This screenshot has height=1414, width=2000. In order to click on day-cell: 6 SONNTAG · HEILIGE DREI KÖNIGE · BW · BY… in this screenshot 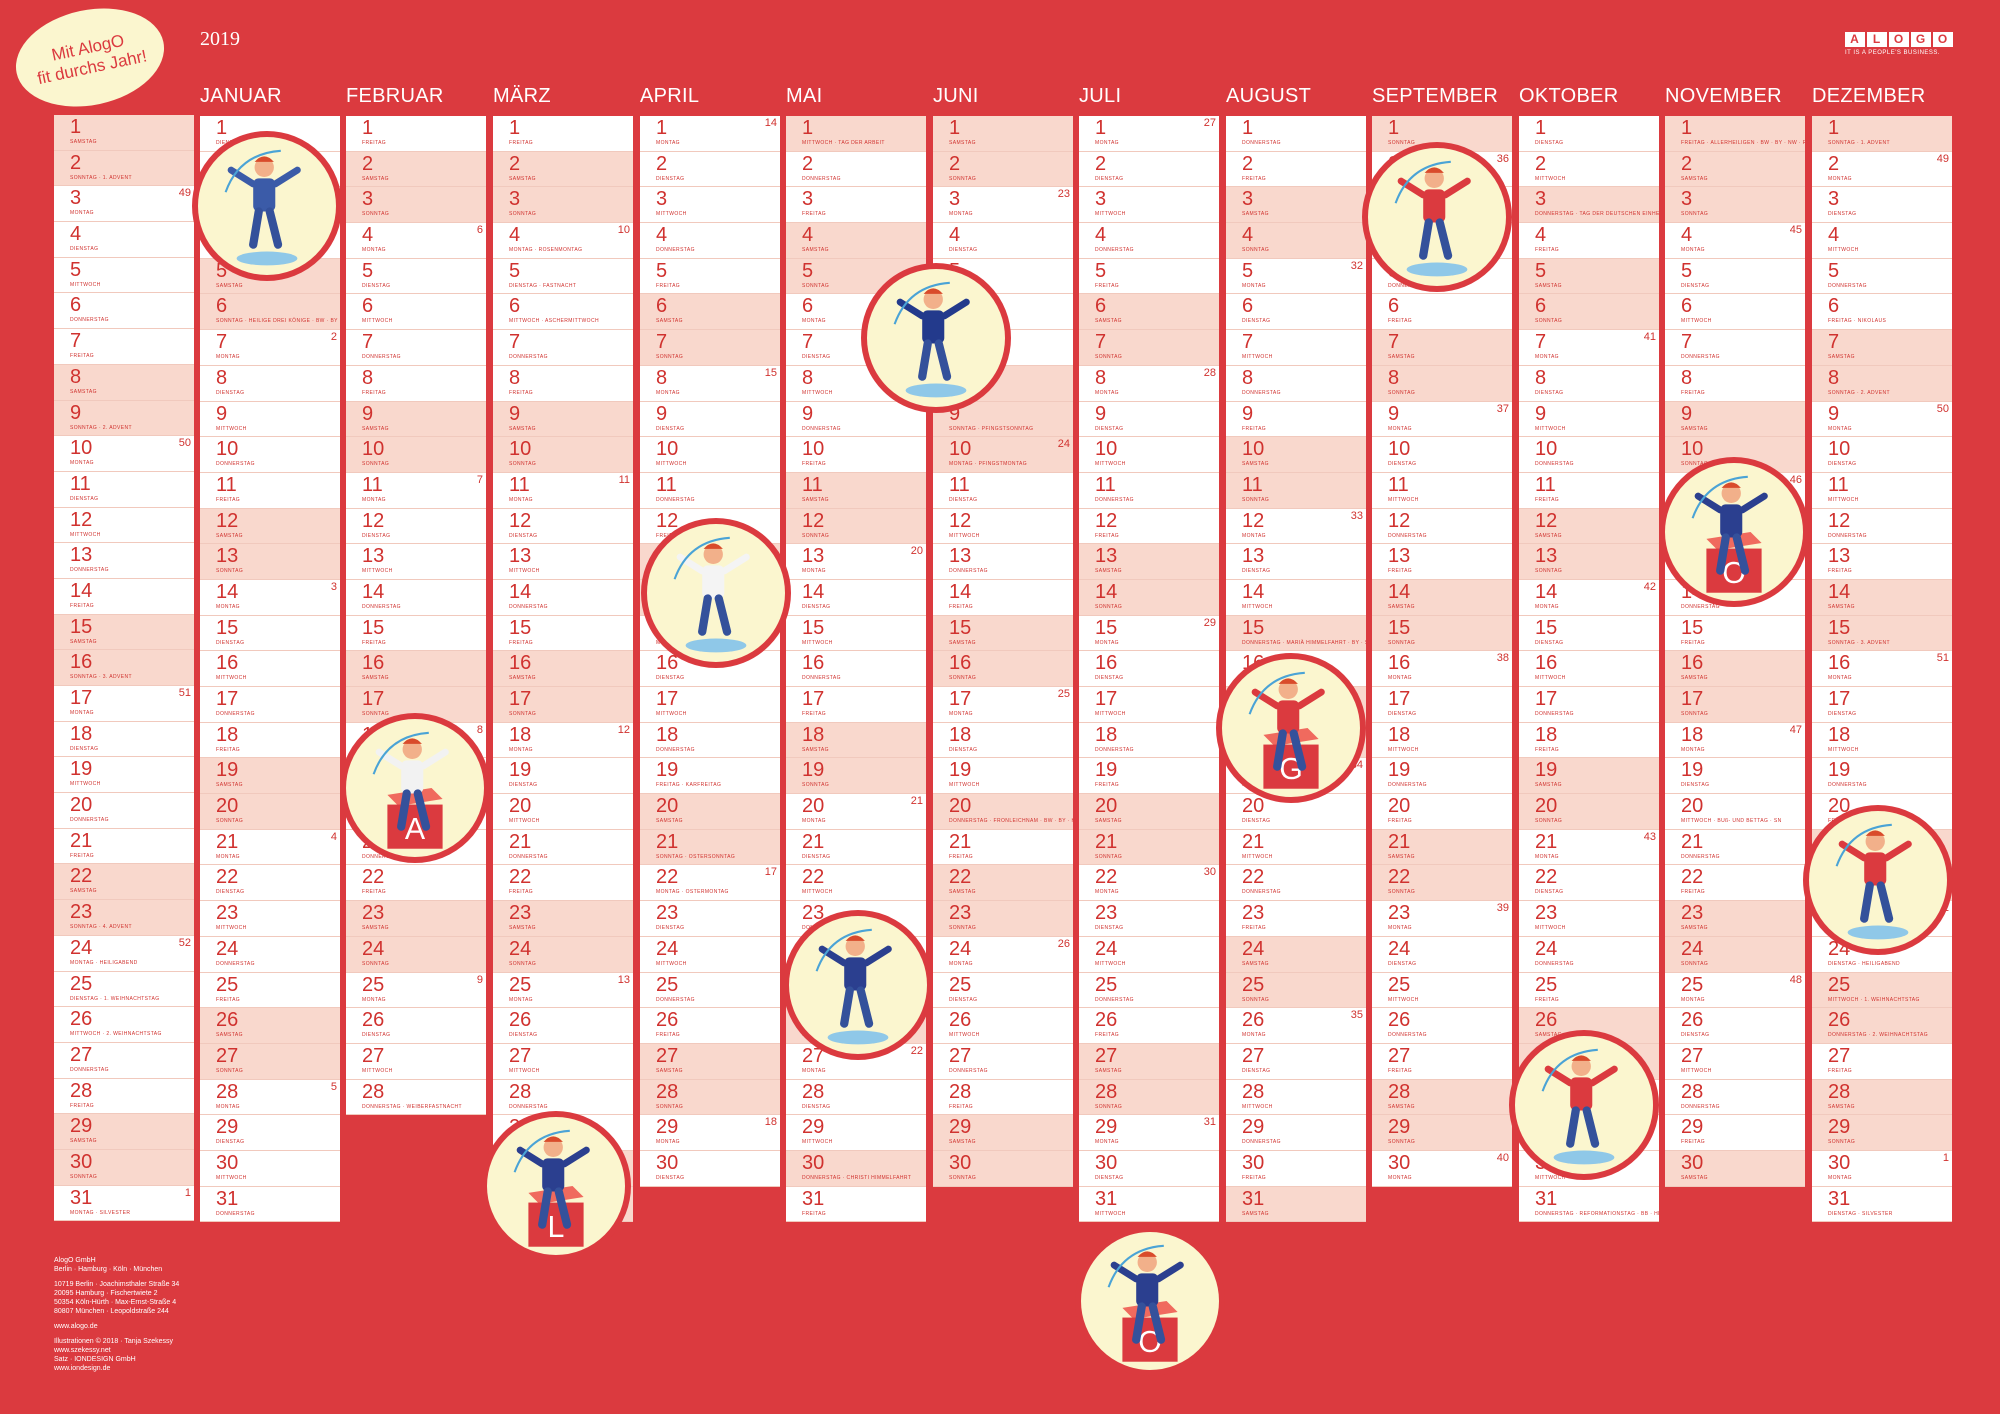, I will do `click(270, 312)`.